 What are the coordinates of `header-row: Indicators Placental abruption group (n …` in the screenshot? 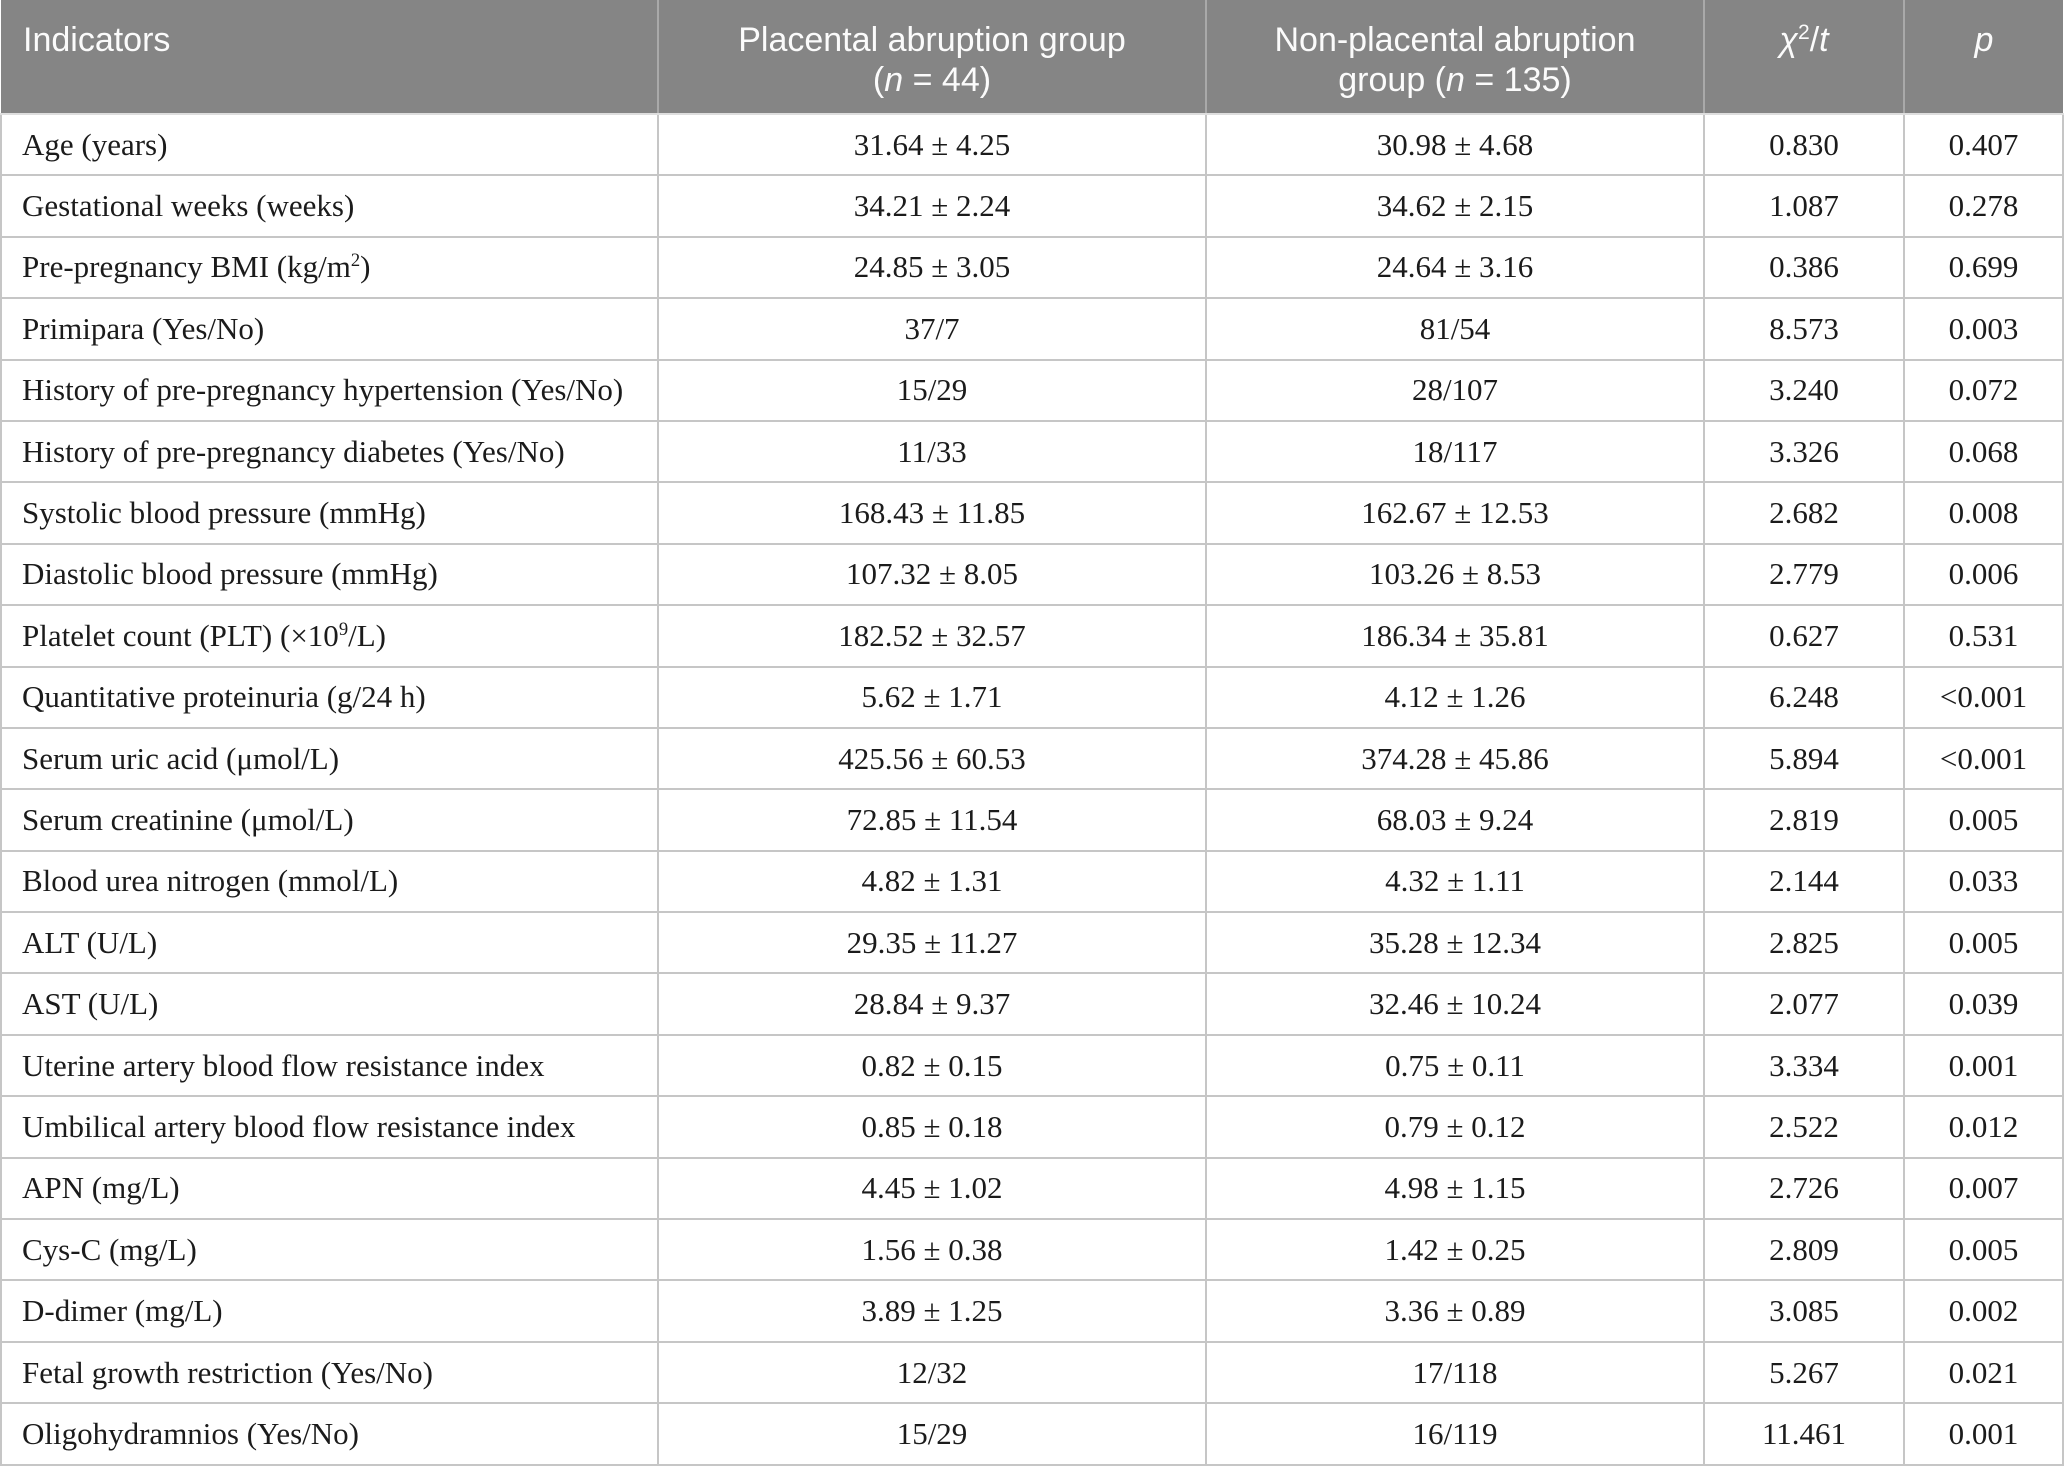 It's located at (1032, 57).